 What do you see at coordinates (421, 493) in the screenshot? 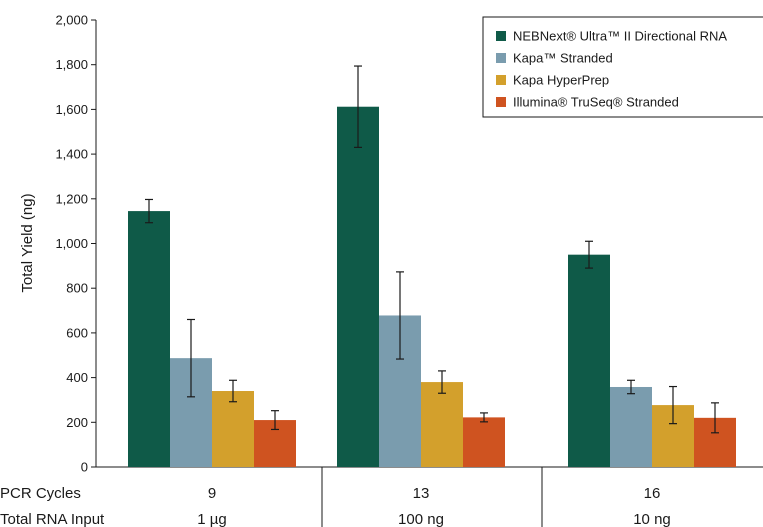
I see `x-tick-label: 13` at bounding box center [421, 493].